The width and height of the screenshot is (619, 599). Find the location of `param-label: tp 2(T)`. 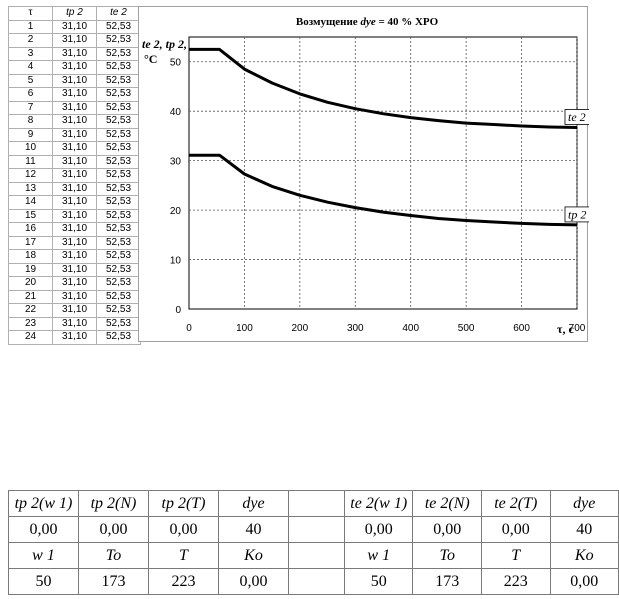

param-label: tp 2(T) is located at coordinates (183, 503).